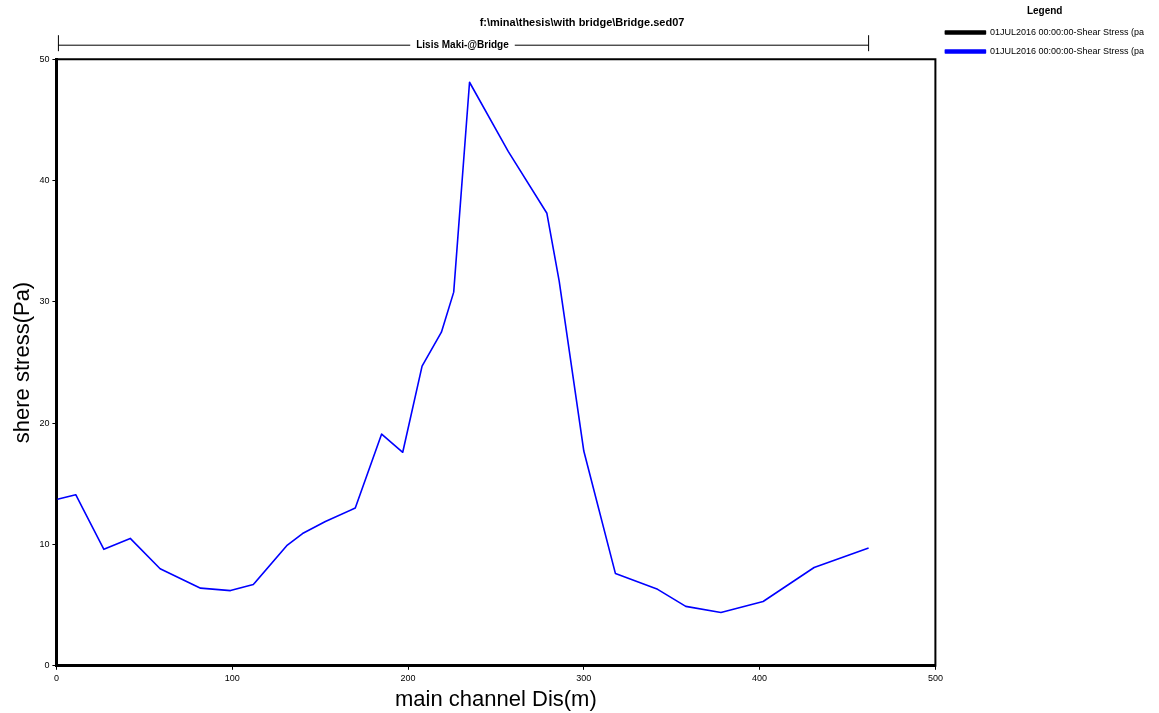 This screenshot has height=713, width=1159. I want to click on chart-title: f:\mina\thesis\with bridge\Bridge.sed07, so click(582, 21).